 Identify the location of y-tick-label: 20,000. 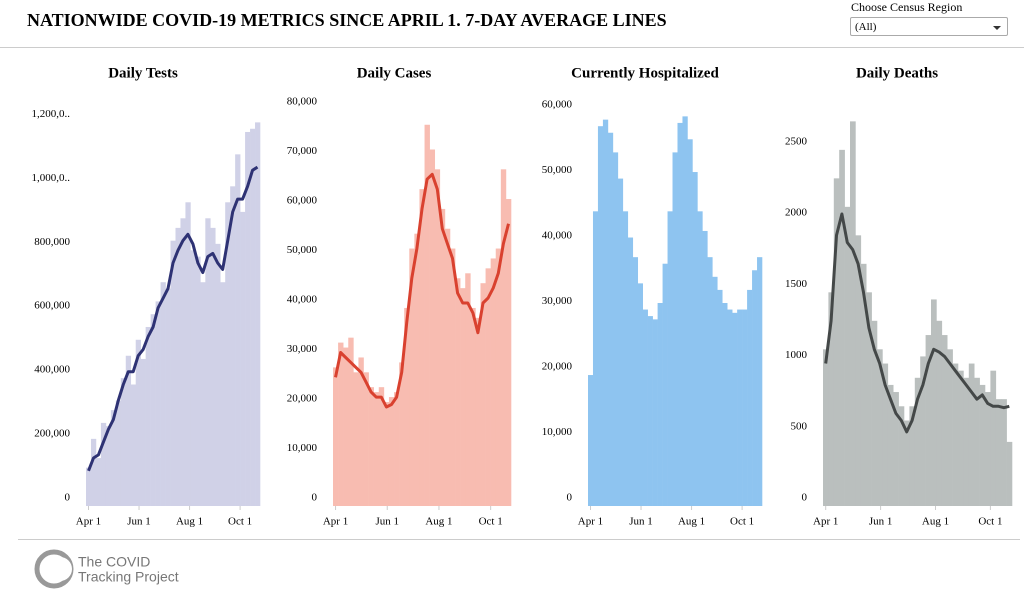
(302, 399).